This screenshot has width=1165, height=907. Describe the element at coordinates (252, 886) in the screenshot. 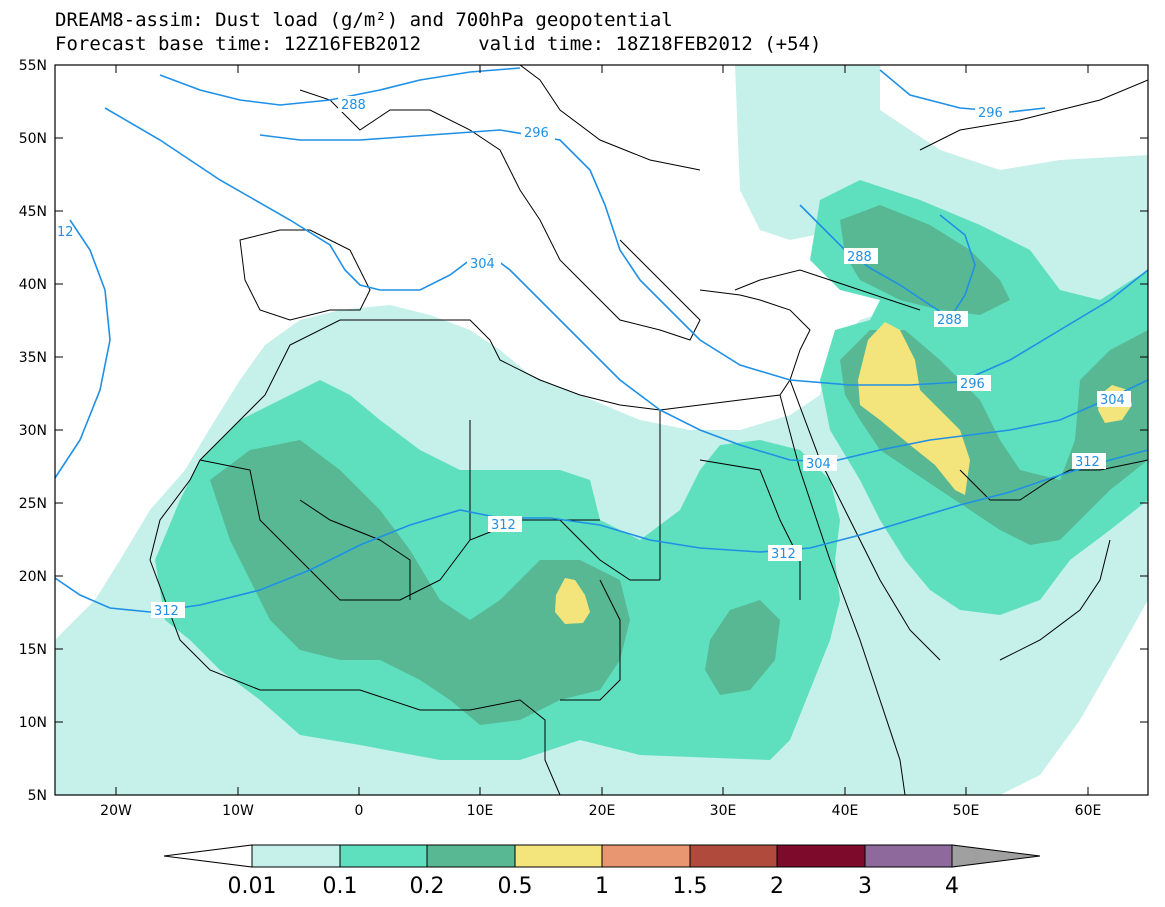

I see `colorbar-label: 0.01` at that location.